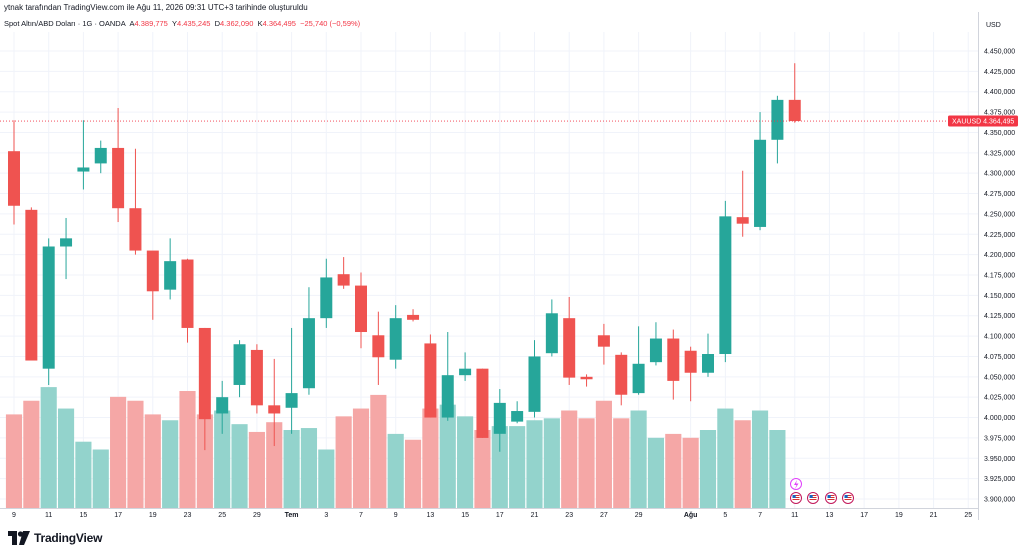 The width and height of the screenshot is (1024, 555). Describe the element at coordinates (604, 515) in the screenshot. I see `x-tick-label: 27` at that location.